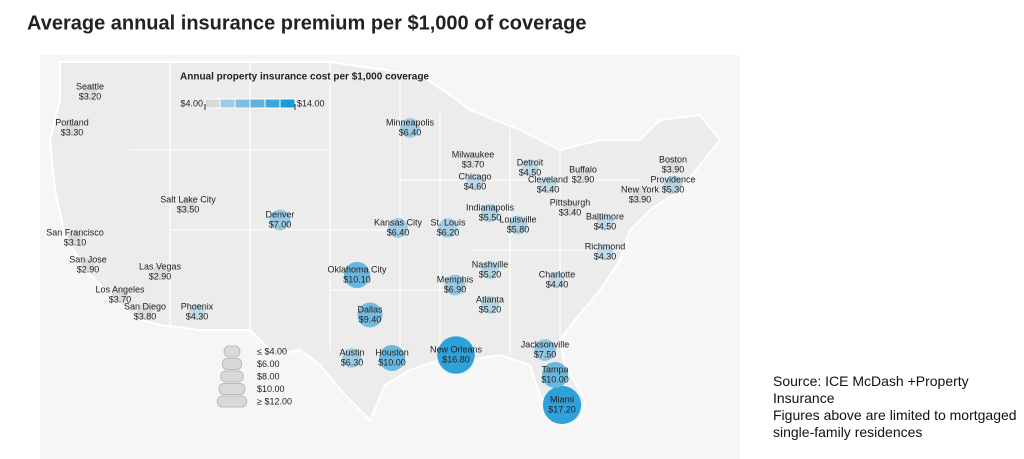  What do you see at coordinates (475, 186) in the screenshot?
I see `value-label: $4.60` at bounding box center [475, 186].